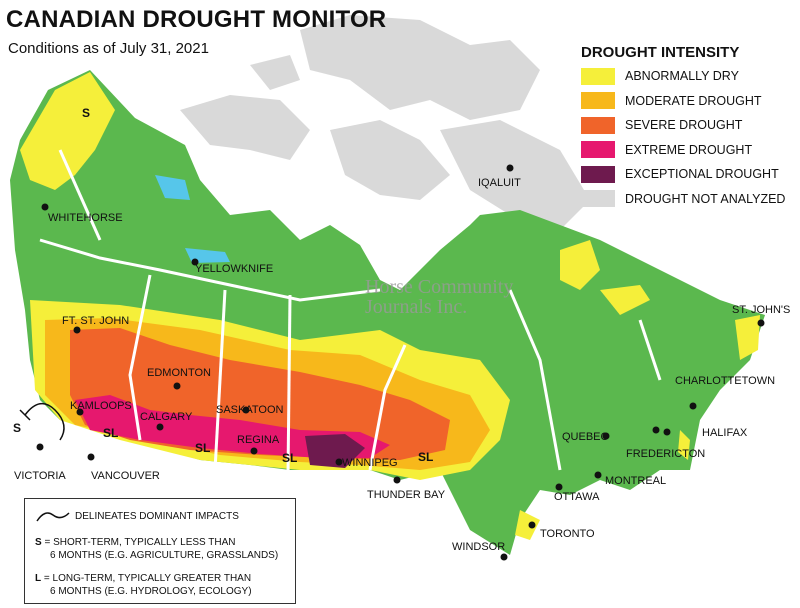 The height and width of the screenshot is (608, 800). Describe the element at coordinates (665, 454) in the screenshot. I see `city-label-fredericton: FREDERICTON` at that location.